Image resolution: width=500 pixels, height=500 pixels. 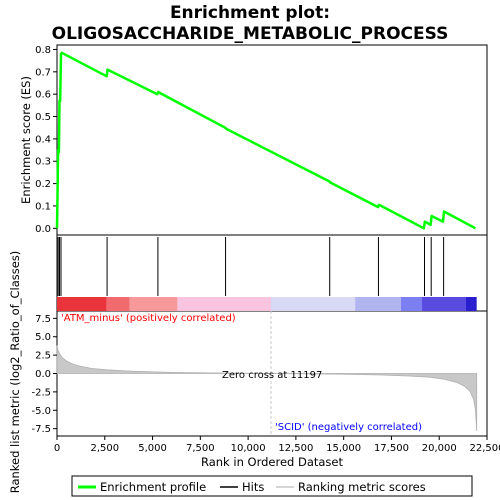 I want to click on es-y-tick-label: 0.3, so click(x=43, y=162).